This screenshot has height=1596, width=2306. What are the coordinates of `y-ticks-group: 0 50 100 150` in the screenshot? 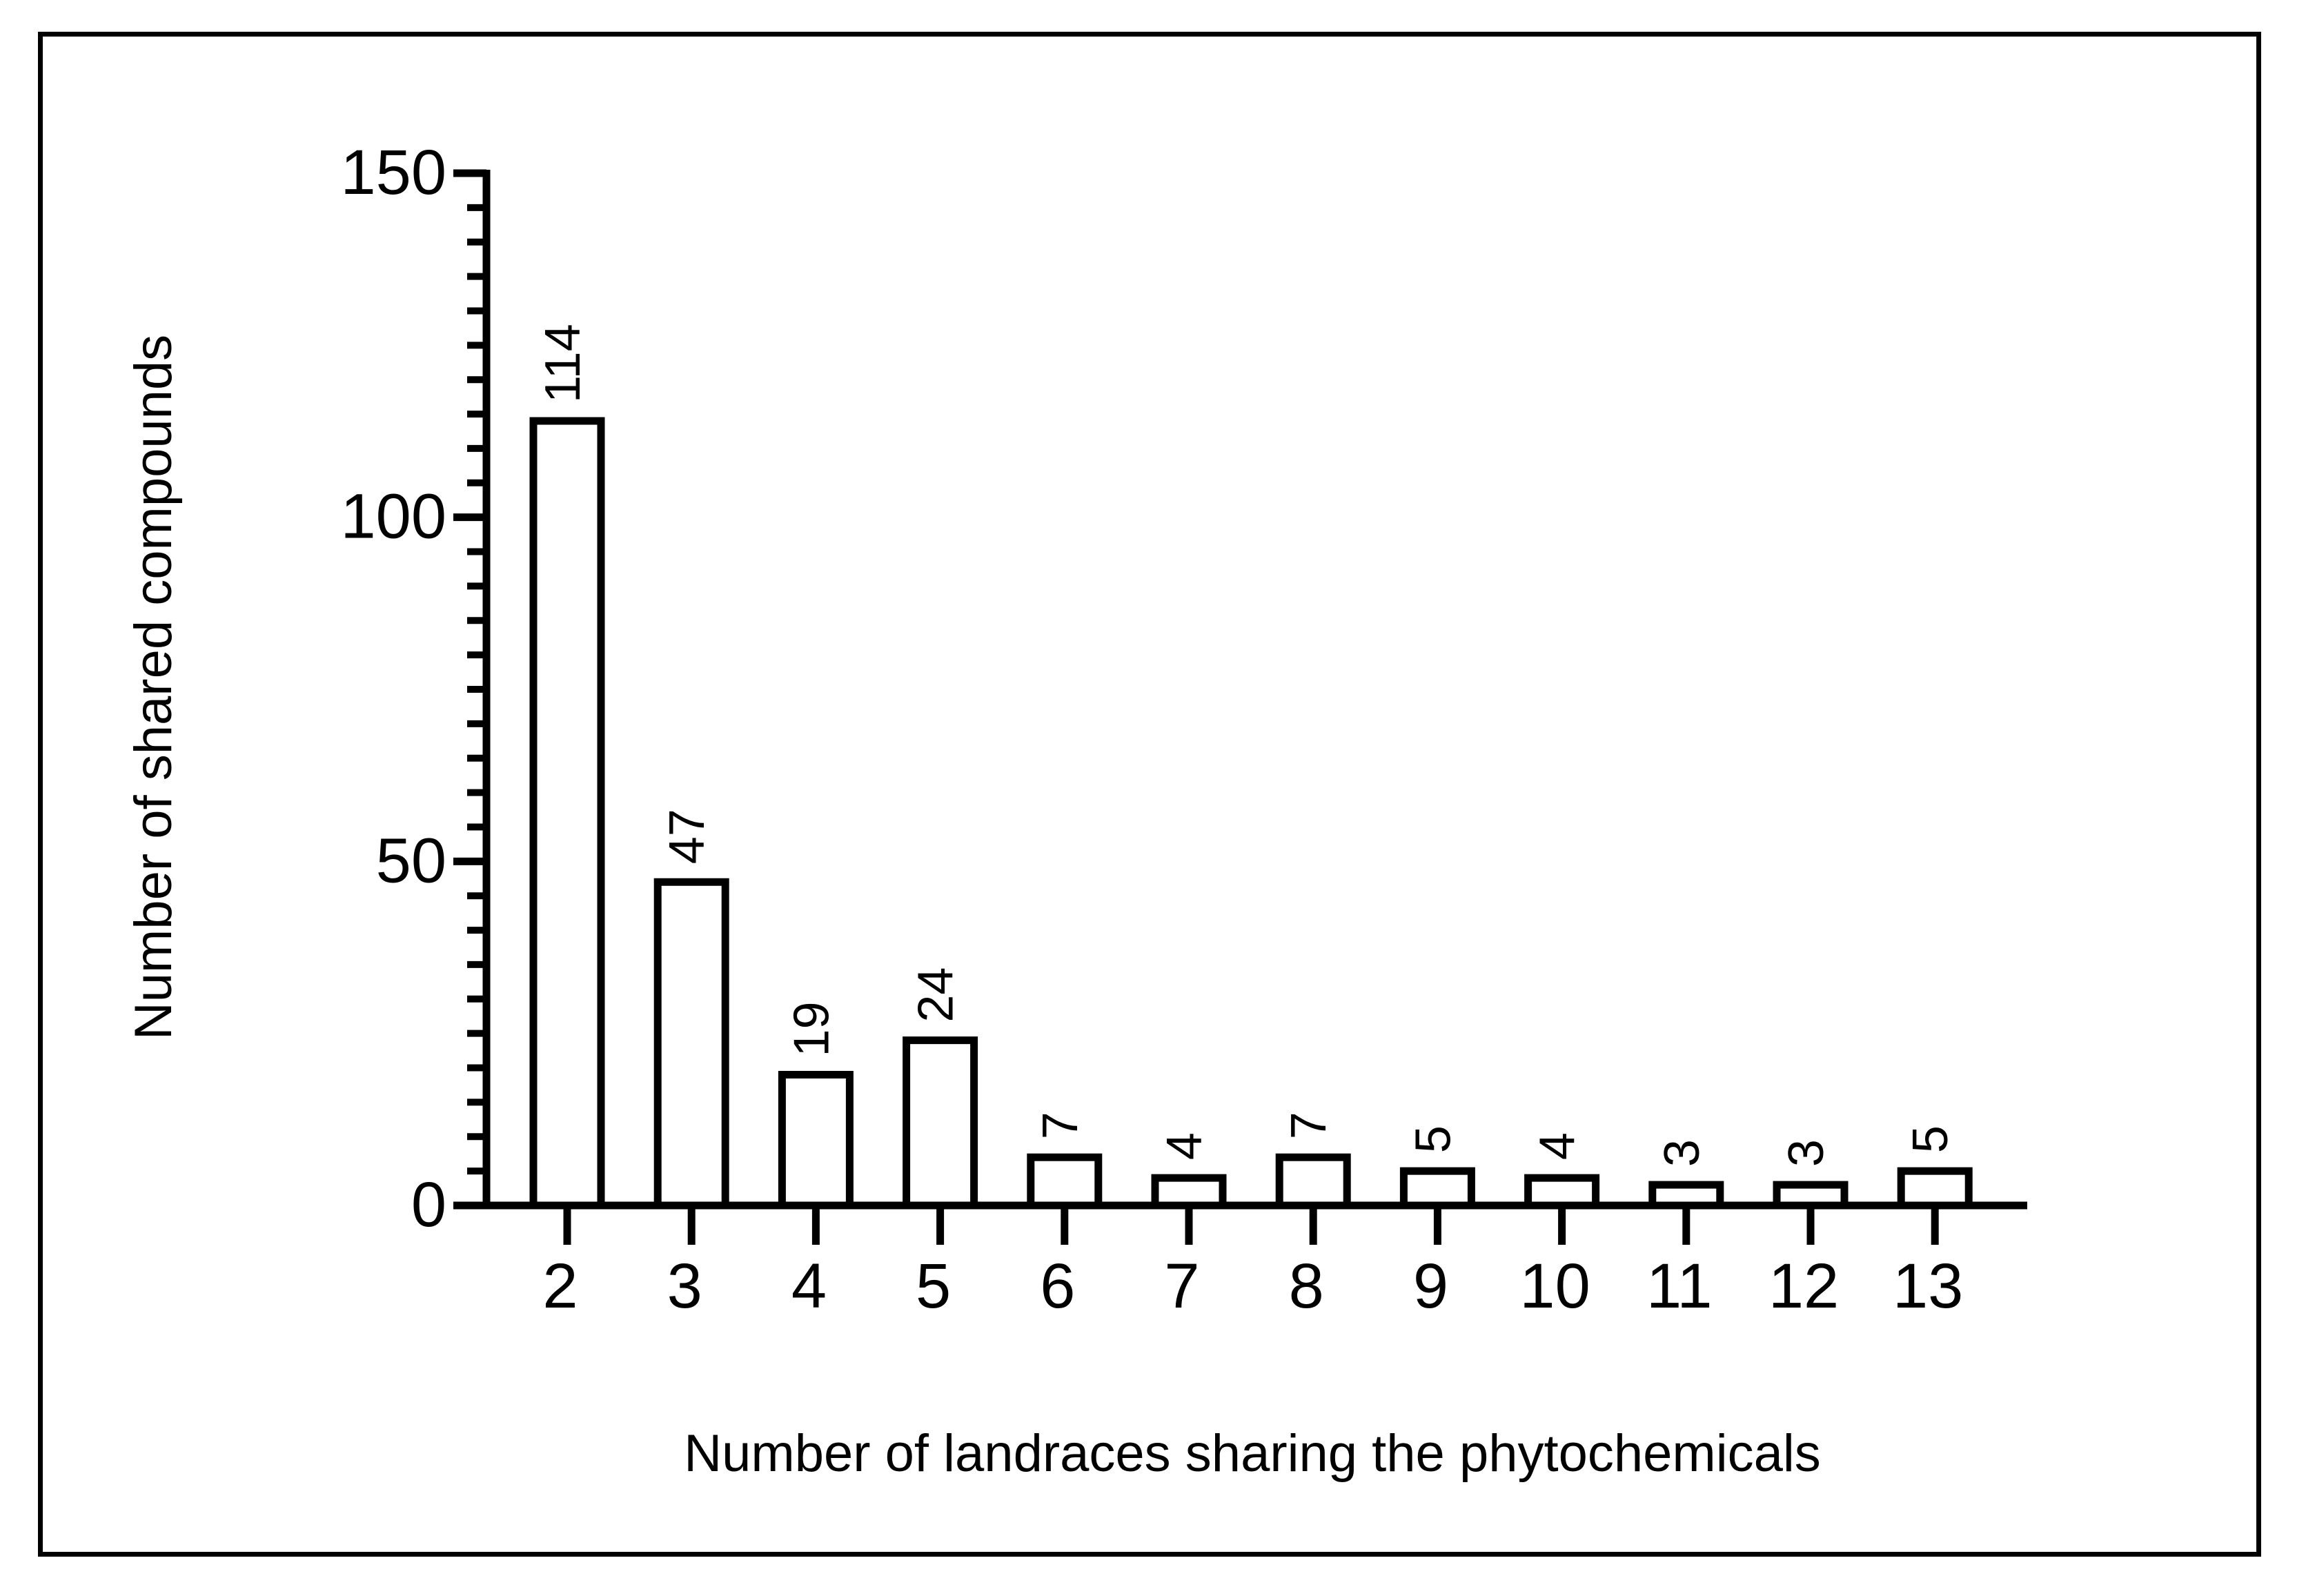 It's located at (414, 688).